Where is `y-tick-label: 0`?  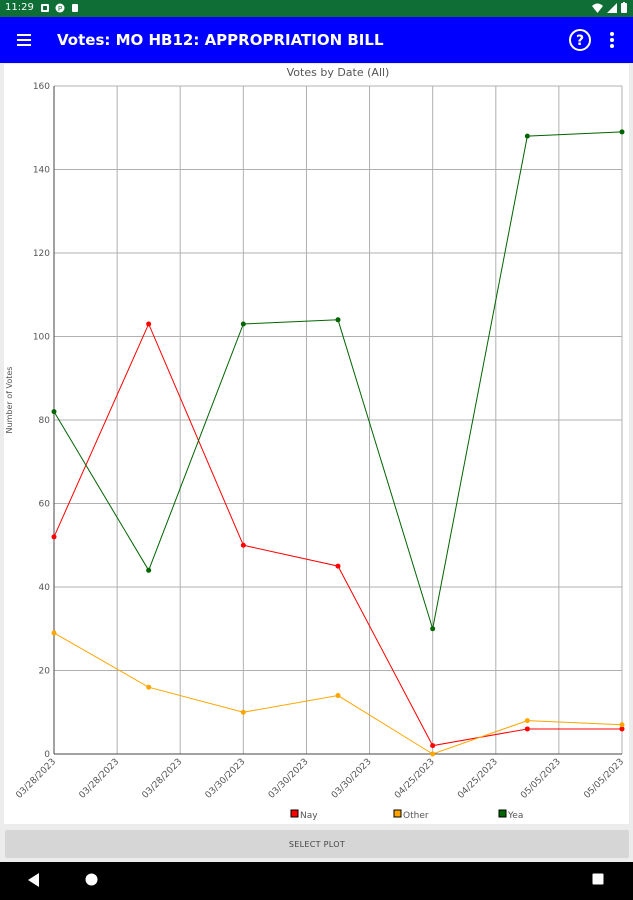 y-tick-label: 0 is located at coordinates (47, 755).